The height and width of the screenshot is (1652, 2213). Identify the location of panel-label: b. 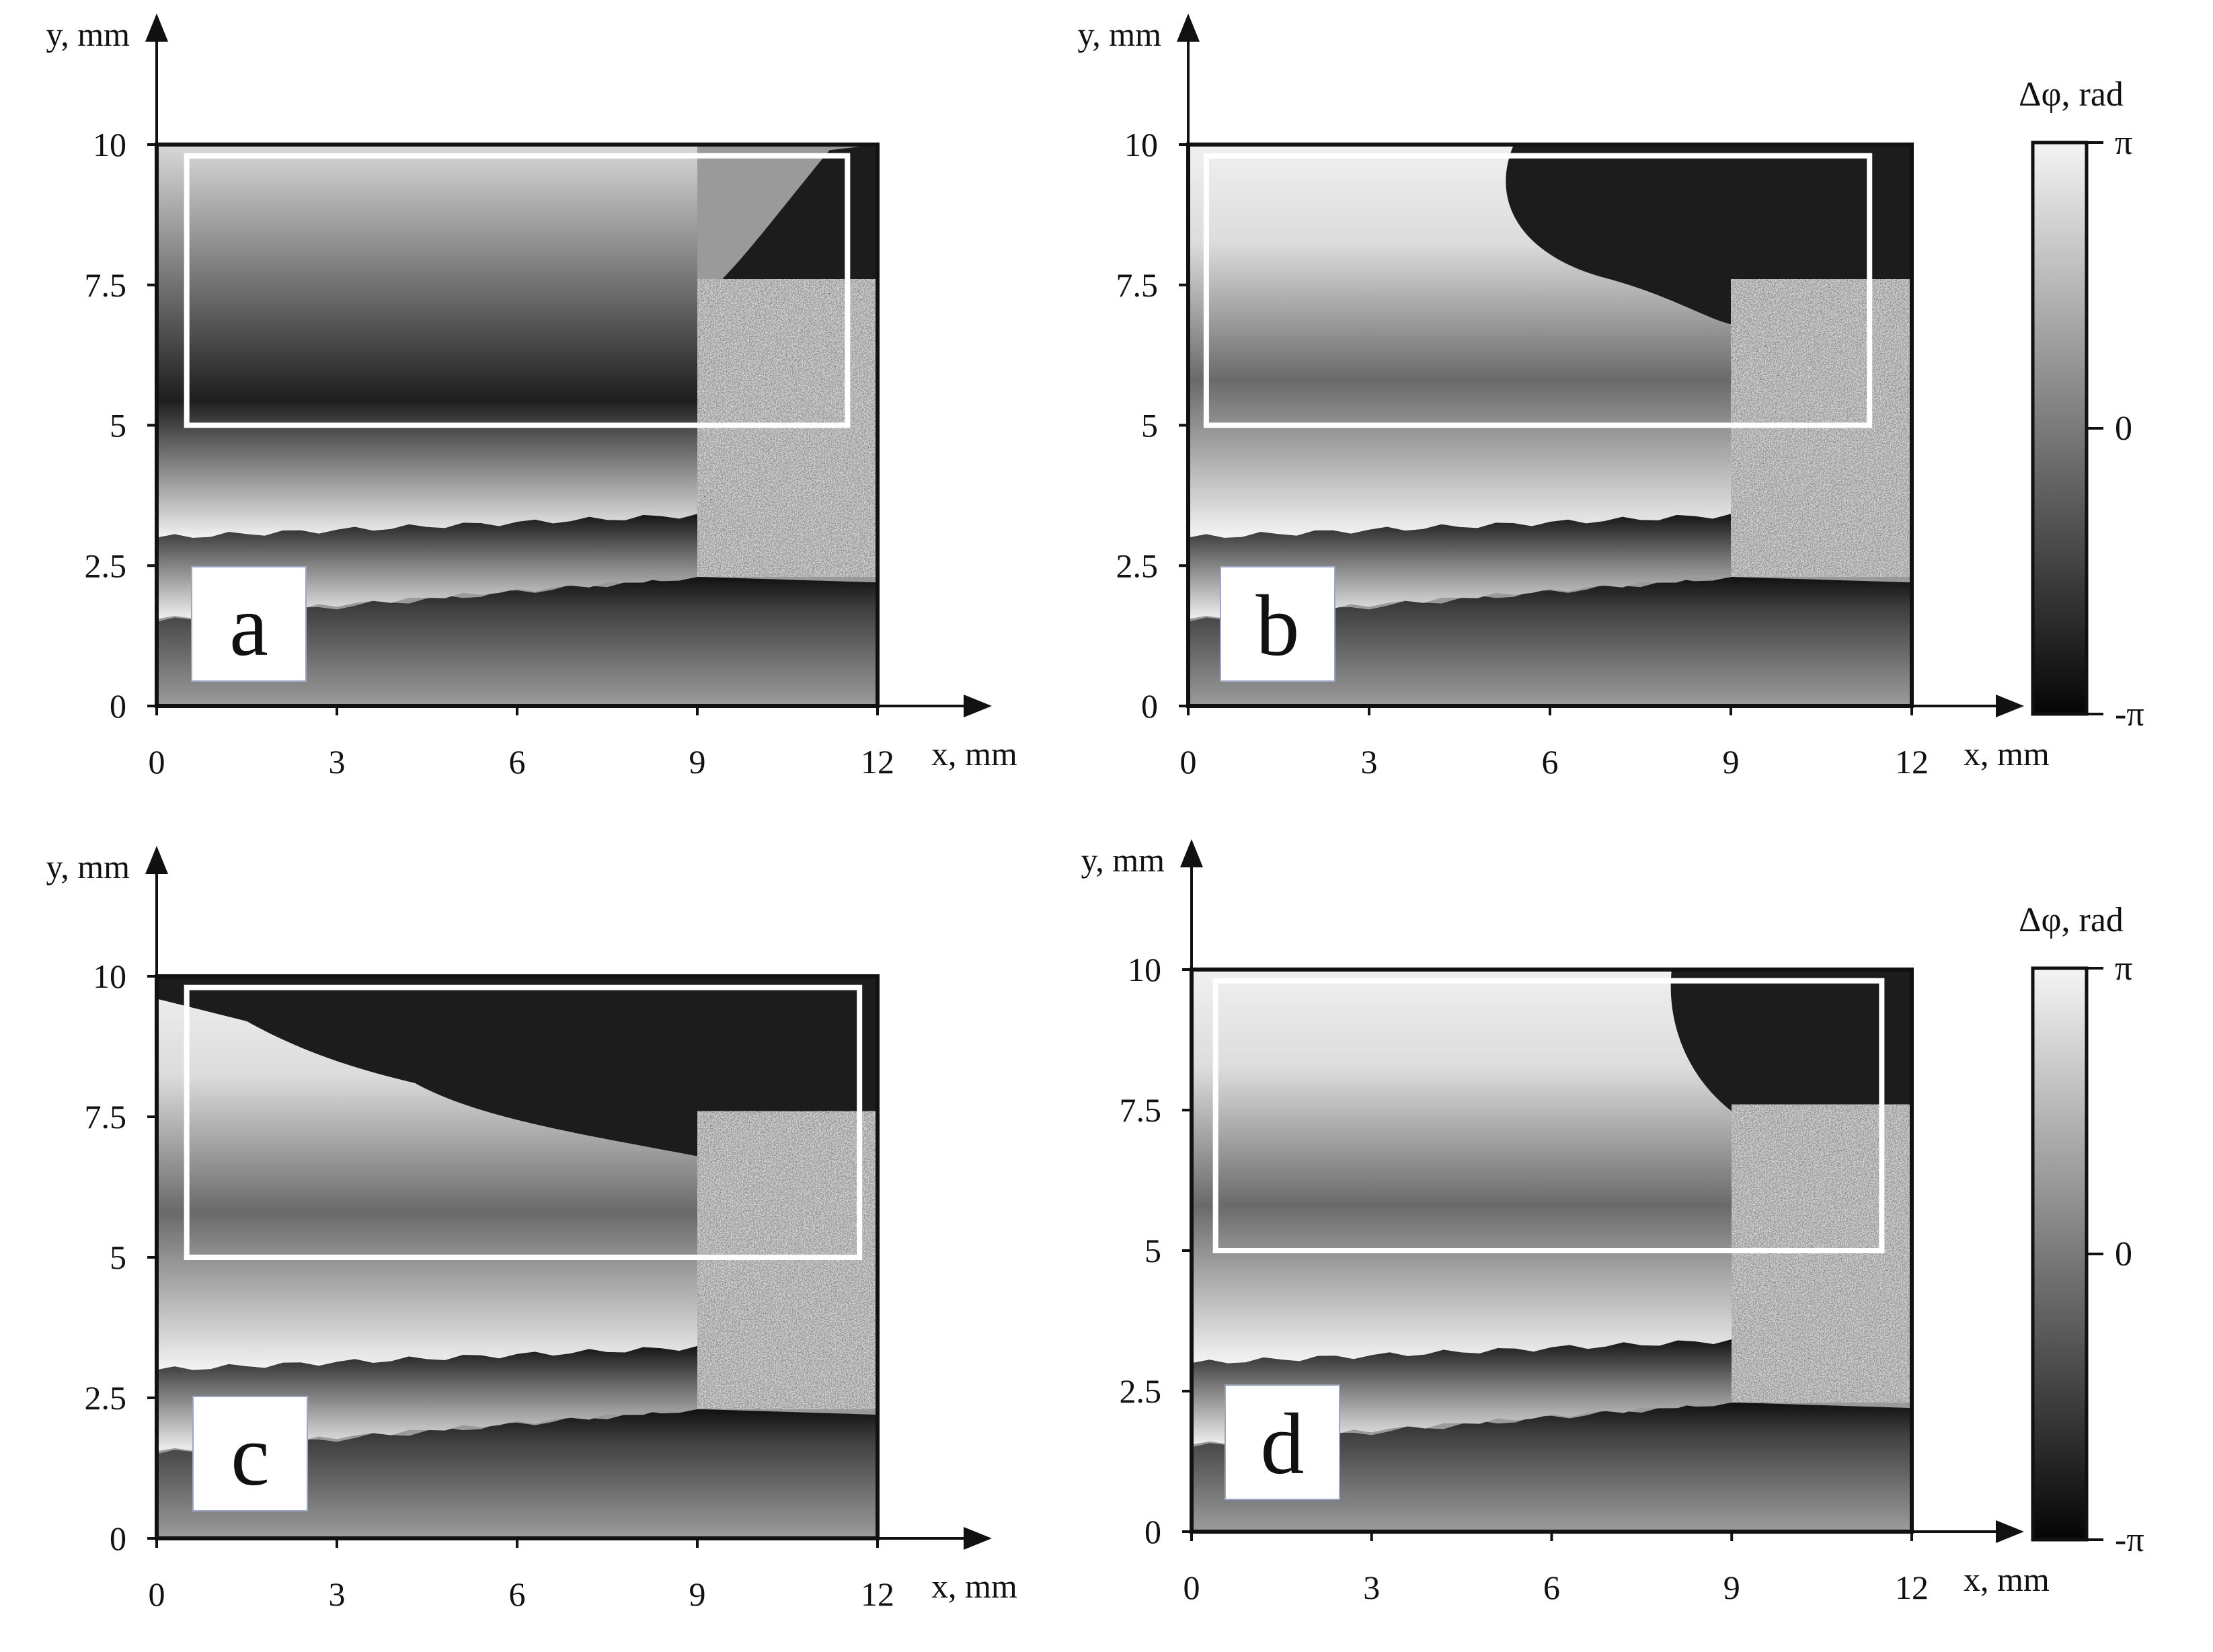
(1278, 626).